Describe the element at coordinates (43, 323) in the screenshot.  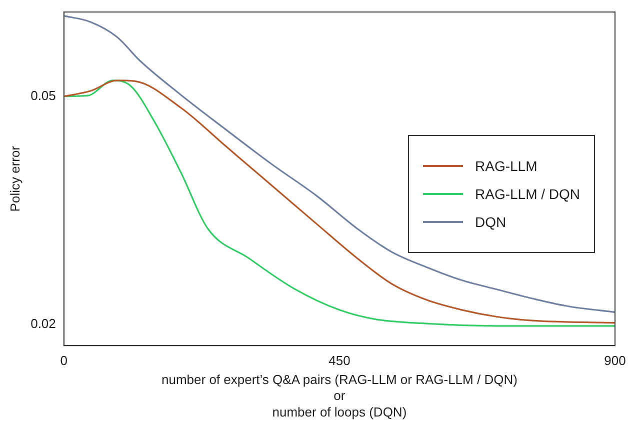
I see `y-tick-label: 0.02` at that location.